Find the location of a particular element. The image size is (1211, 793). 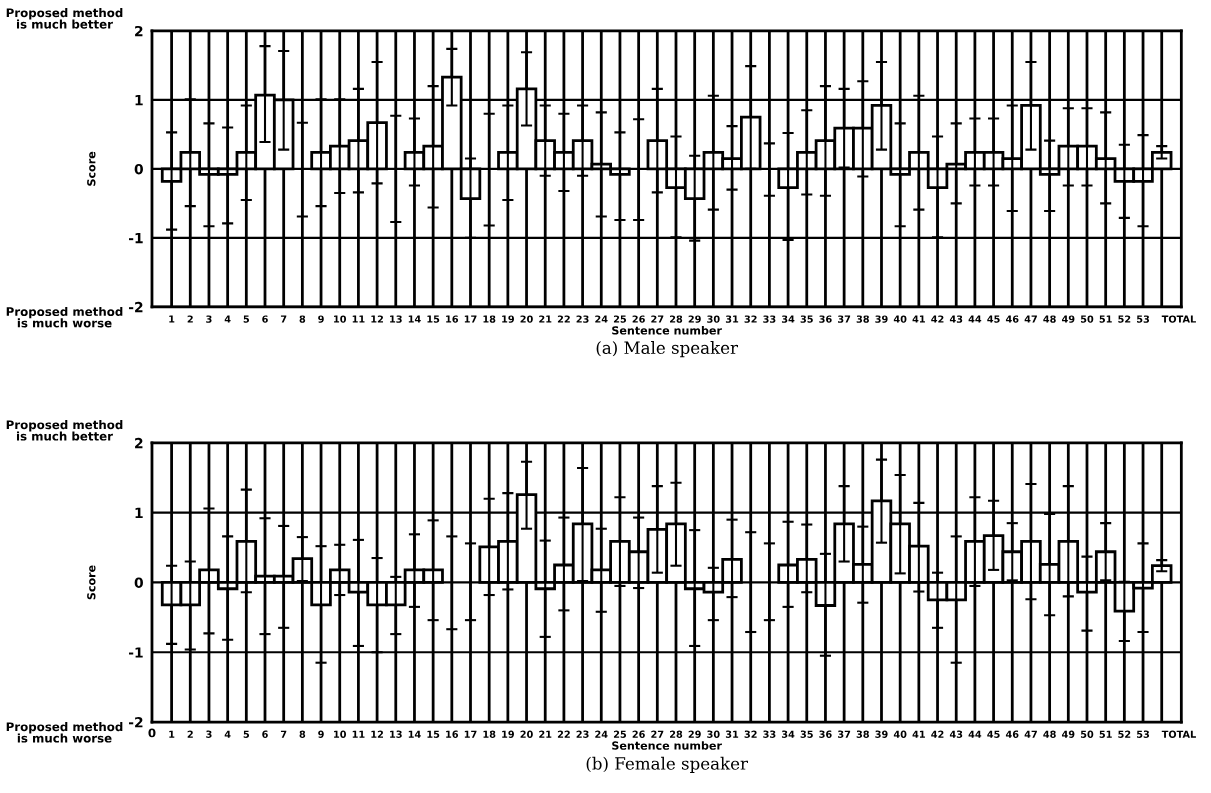

x-tick-label: 6 is located at coordinates (265, 734).